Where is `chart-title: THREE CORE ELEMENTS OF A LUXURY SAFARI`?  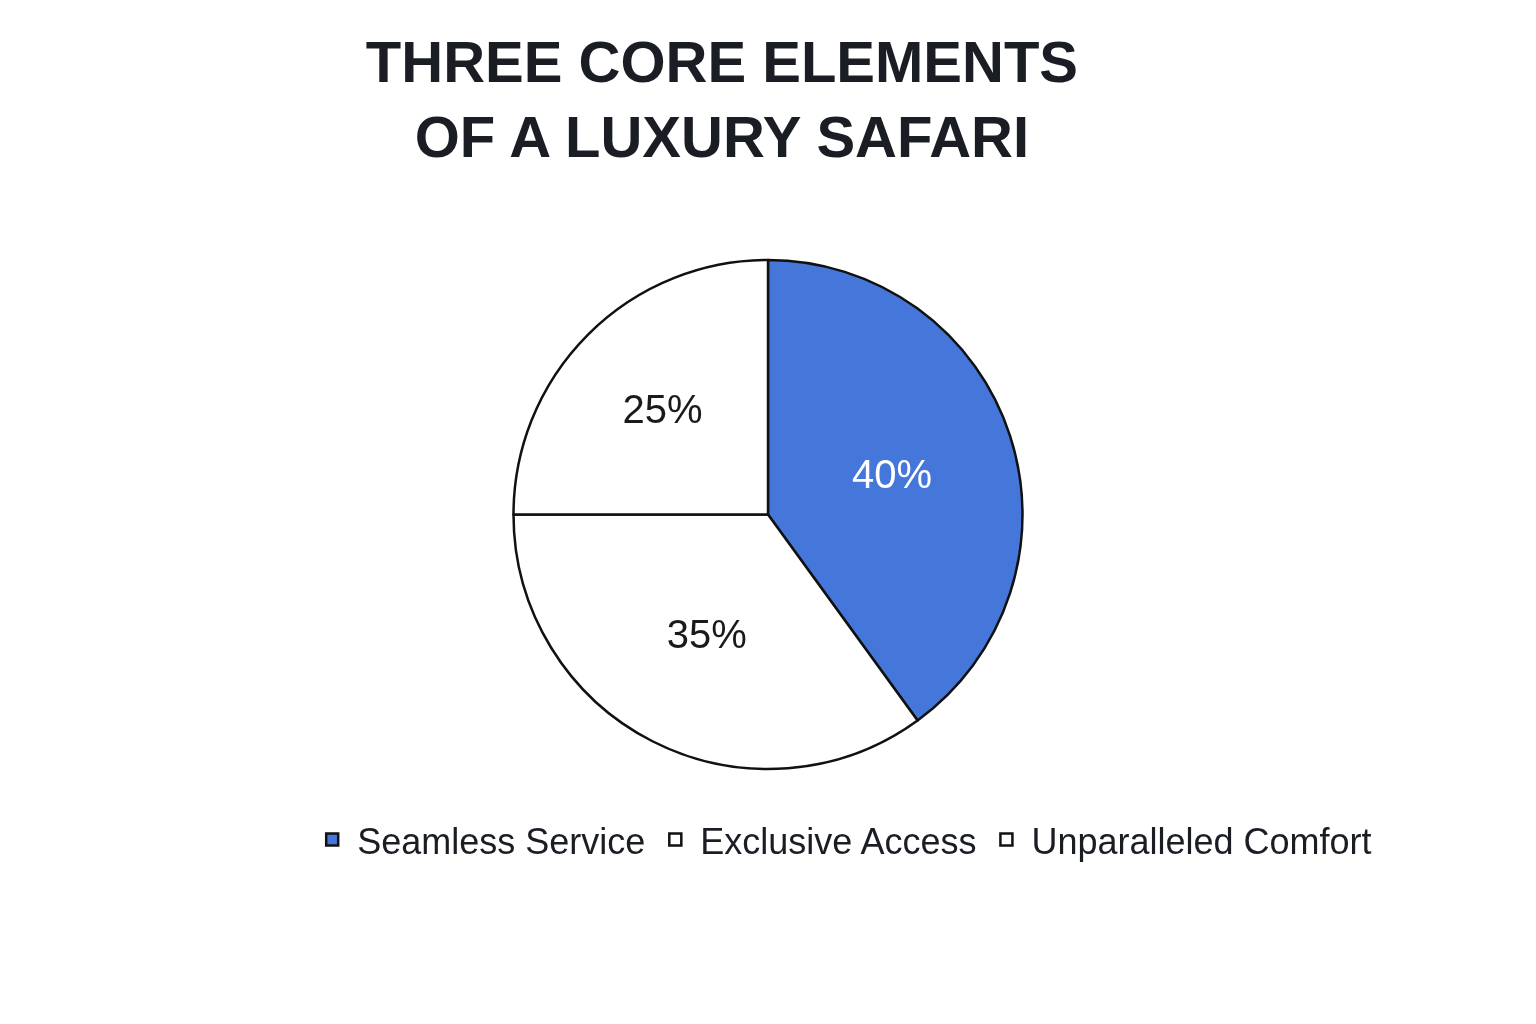 chart-title: THREE CORE ELEMENTS OF A LUXURY SAFARI is located at coordinates (722, 99).